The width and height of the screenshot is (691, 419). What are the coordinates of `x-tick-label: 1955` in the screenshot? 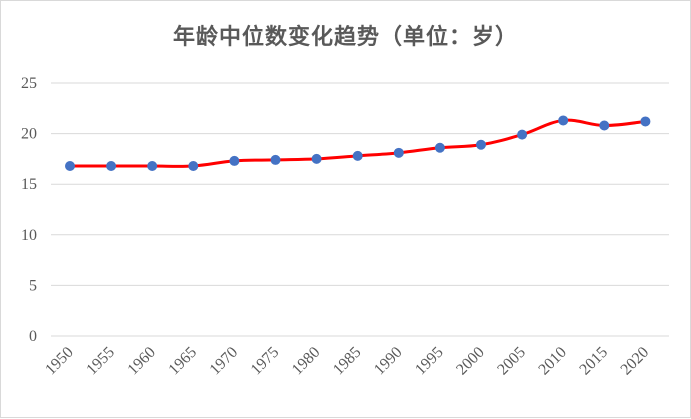 It's located at (100, 361).